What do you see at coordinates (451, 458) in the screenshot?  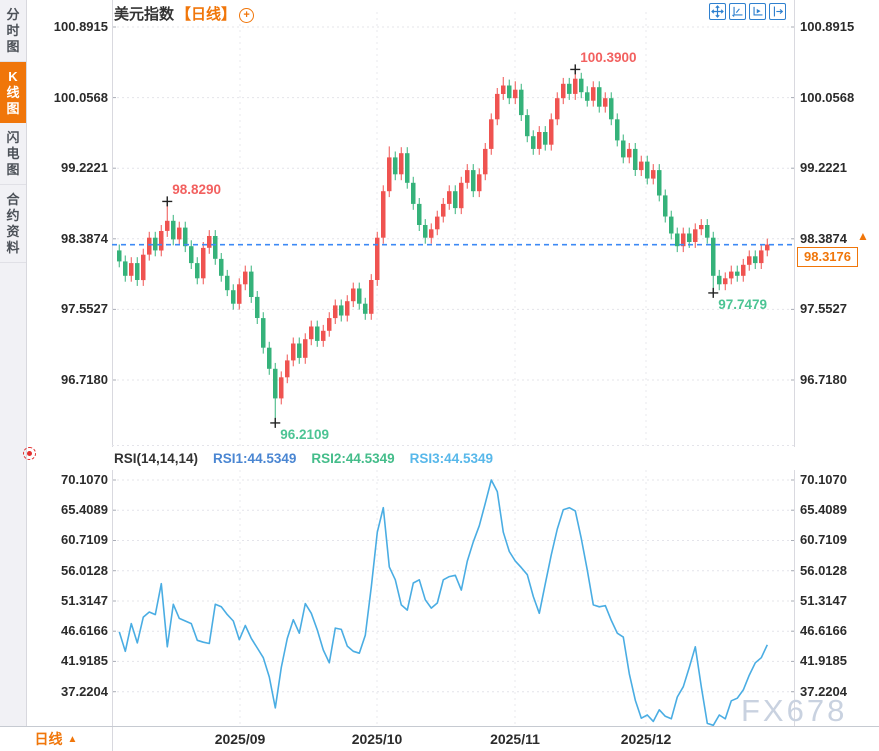 I see `rsi-legend-item: RSI3:44.5349` at bounding box center [451, 458].